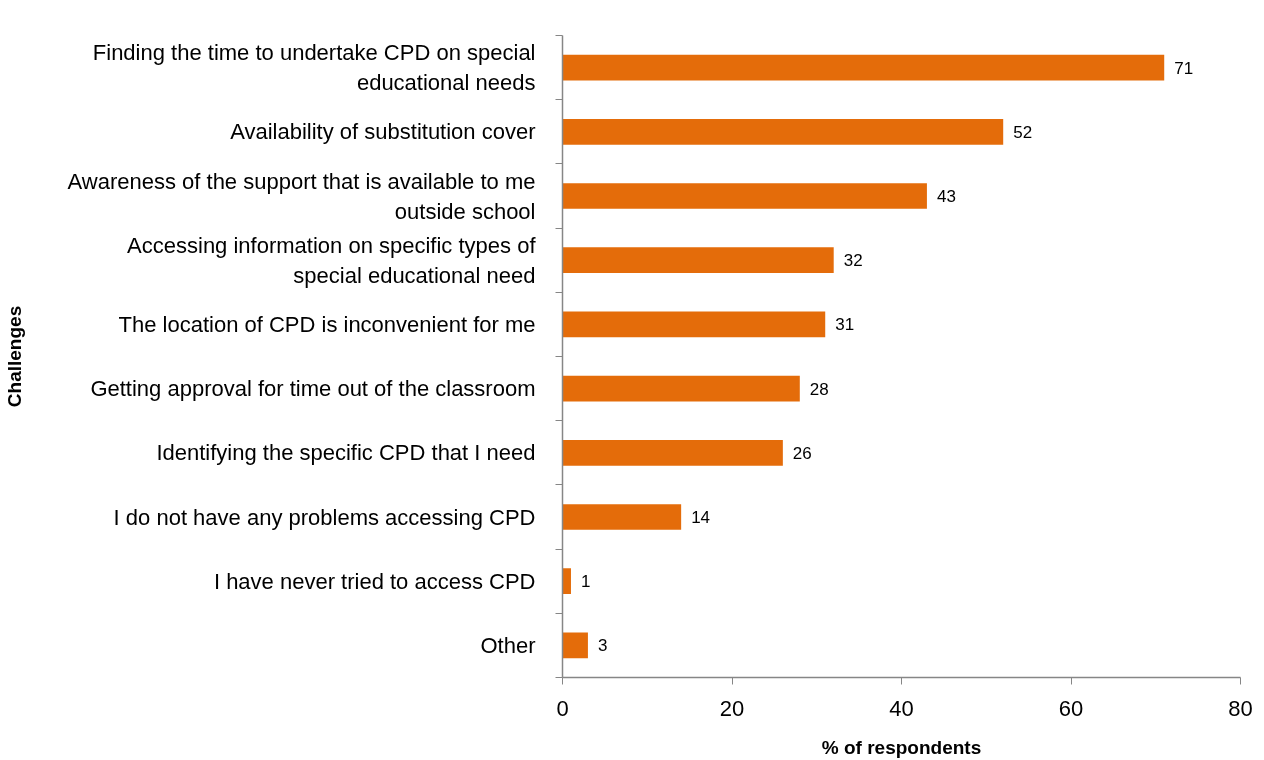  What do you see at coordinates (1071, 708) in the screenshot?
I see `x-tick-label: 60` at bounding box center [1071, 708].